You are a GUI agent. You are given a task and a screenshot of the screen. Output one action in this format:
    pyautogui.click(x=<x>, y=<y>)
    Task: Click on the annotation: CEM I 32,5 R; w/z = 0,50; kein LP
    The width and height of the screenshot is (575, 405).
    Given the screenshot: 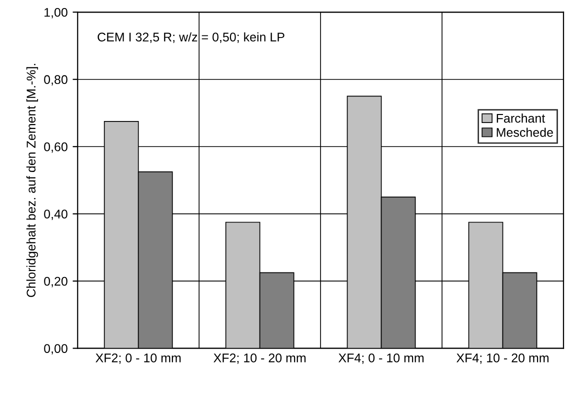 What is the action you would take?
    pyautogui.click(x=191, y=37)
    